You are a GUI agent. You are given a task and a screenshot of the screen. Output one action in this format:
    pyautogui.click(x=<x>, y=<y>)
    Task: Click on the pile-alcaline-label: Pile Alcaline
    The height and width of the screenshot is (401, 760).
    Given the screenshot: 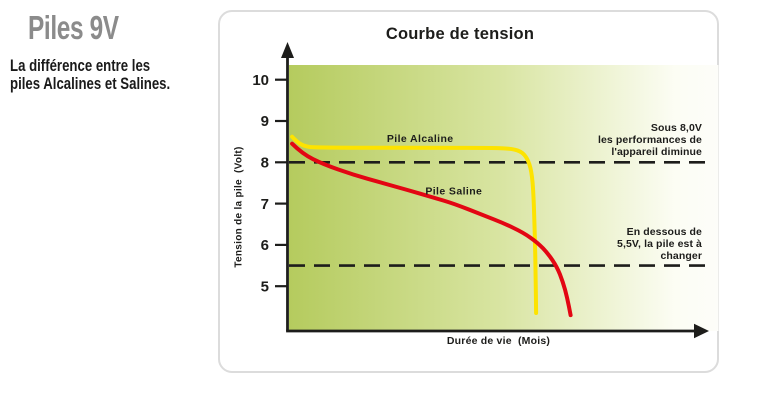 What is the action you would take?
    pyautogui.click(x=420, y=139)
    